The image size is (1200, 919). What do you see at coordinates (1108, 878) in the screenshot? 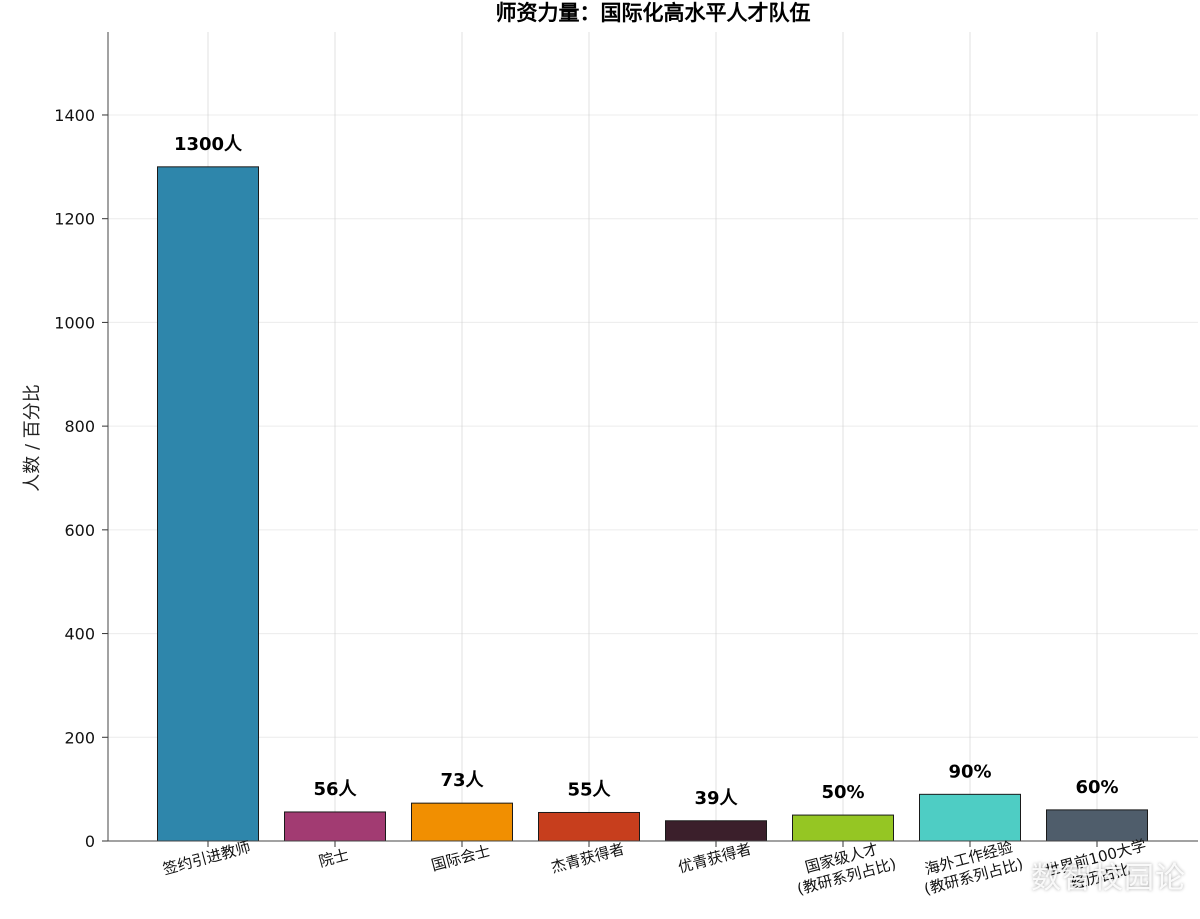
I see `watermark: 数智校园论` at bounding box center [1108, 878].